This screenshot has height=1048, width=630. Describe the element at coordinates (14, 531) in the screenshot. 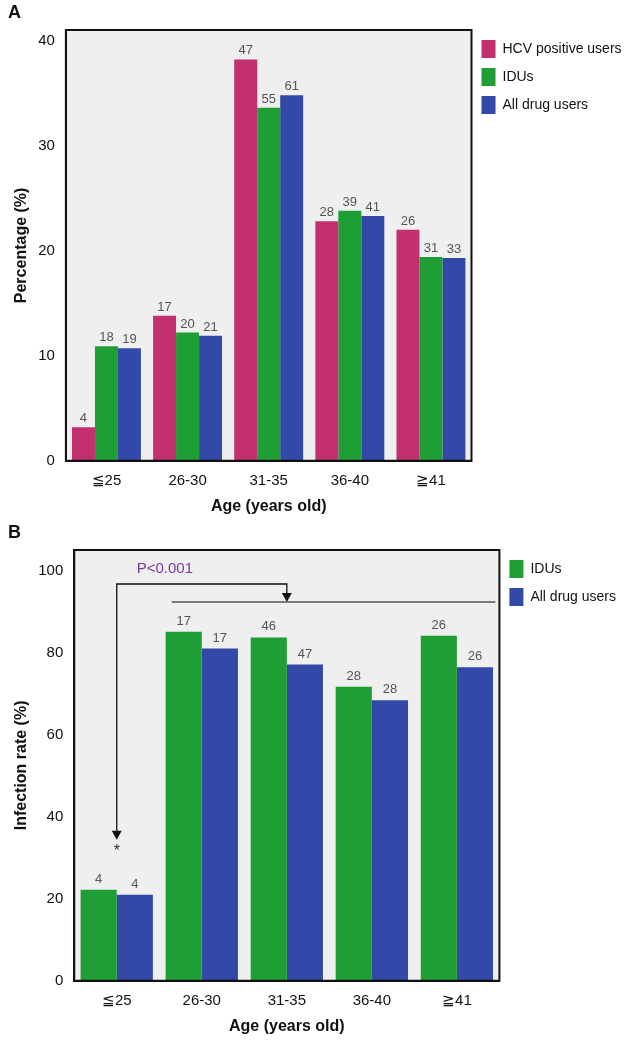

I see `chart-title: B` at that location.